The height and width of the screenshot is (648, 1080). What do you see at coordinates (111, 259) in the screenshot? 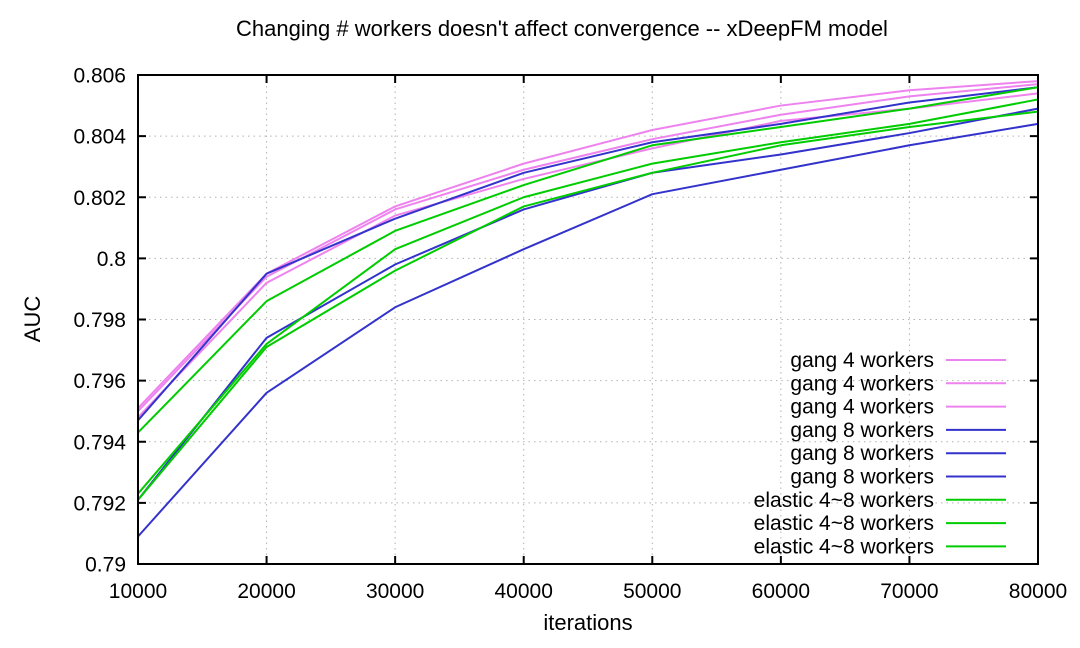
I see `y-tick-label: 0.8` at bounding box center [111, 259].